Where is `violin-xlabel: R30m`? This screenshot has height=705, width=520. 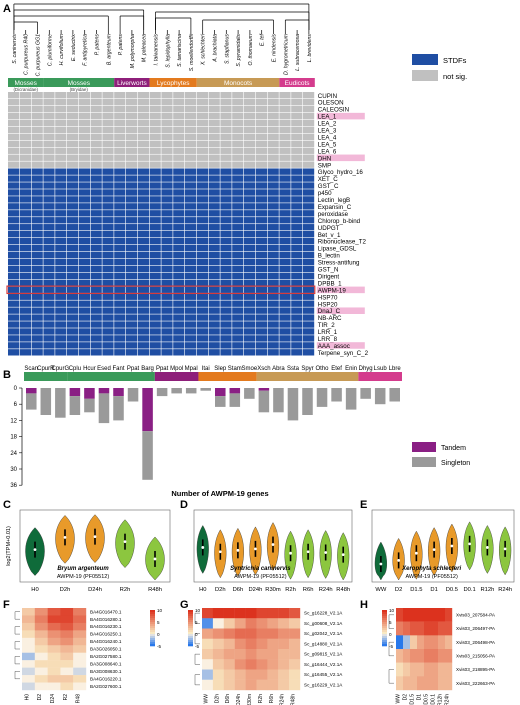 violin-xlabel: R30m is located at coordinates (273, 590).